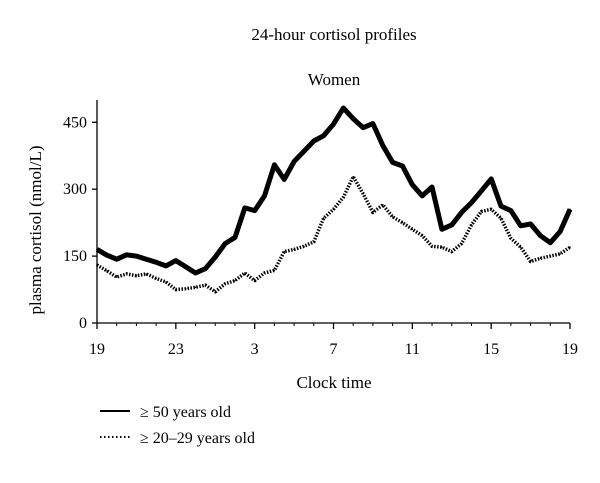 This screenshot has width=600, height=483. What do you see at coordinates (491, 349) in the screenshot?
I see `x-tick-label: 15` at bounding box center [491, 349].